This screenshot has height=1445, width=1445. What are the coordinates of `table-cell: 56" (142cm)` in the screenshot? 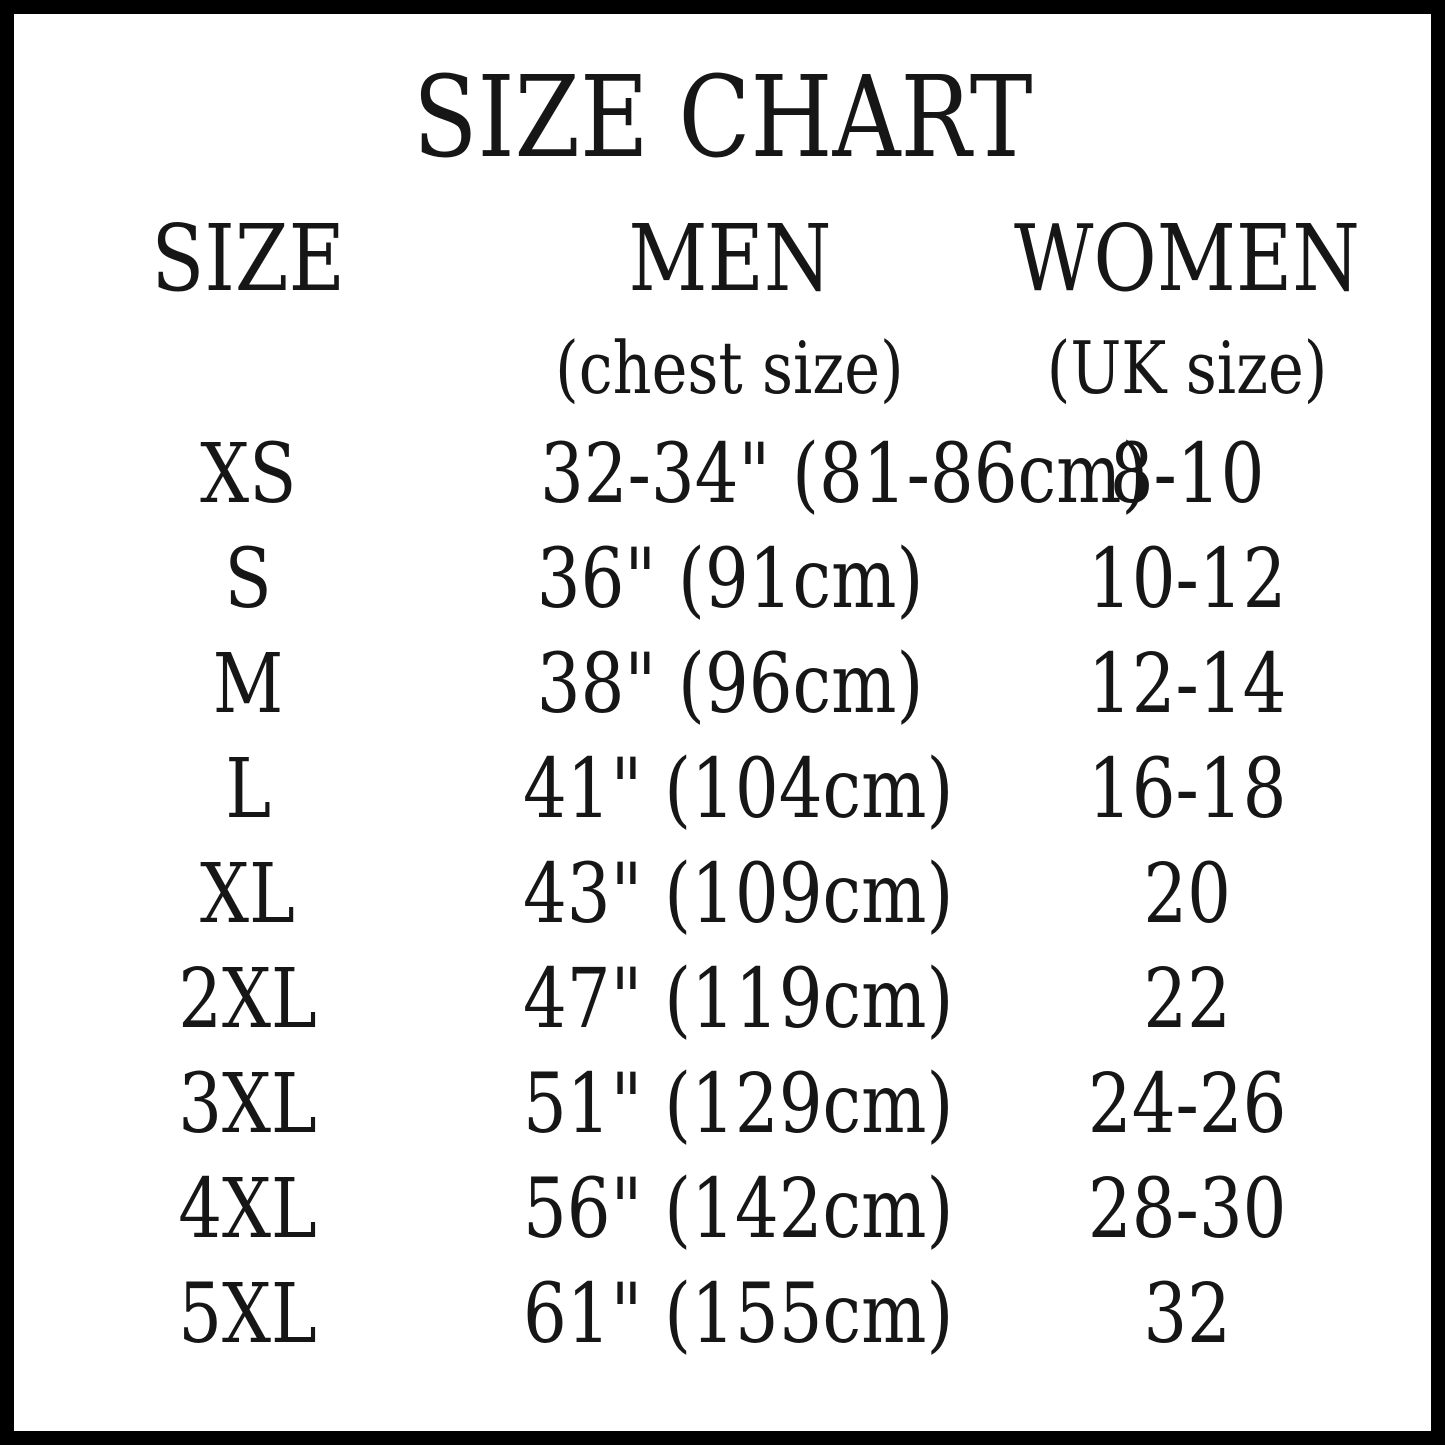 It's located at (730, 1209).